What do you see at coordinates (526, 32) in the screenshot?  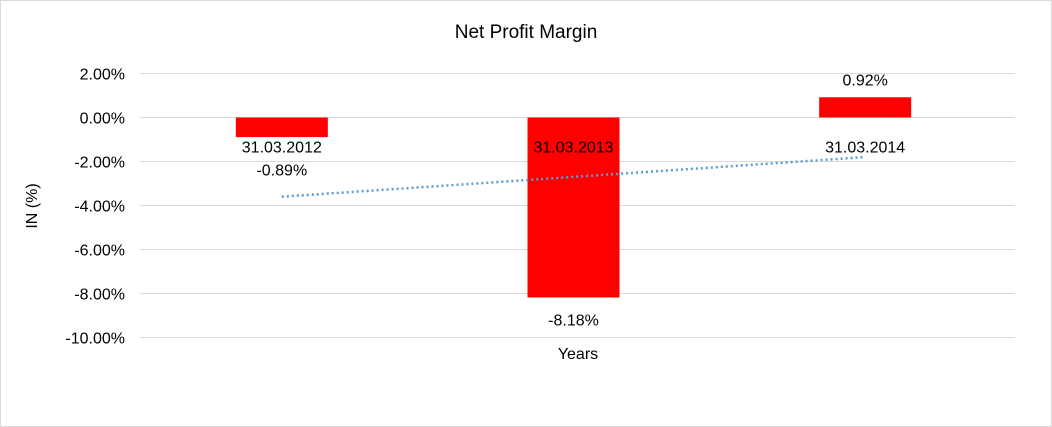 I see `chart-title: Net Profit Margin` at bounding box center [526, 32].